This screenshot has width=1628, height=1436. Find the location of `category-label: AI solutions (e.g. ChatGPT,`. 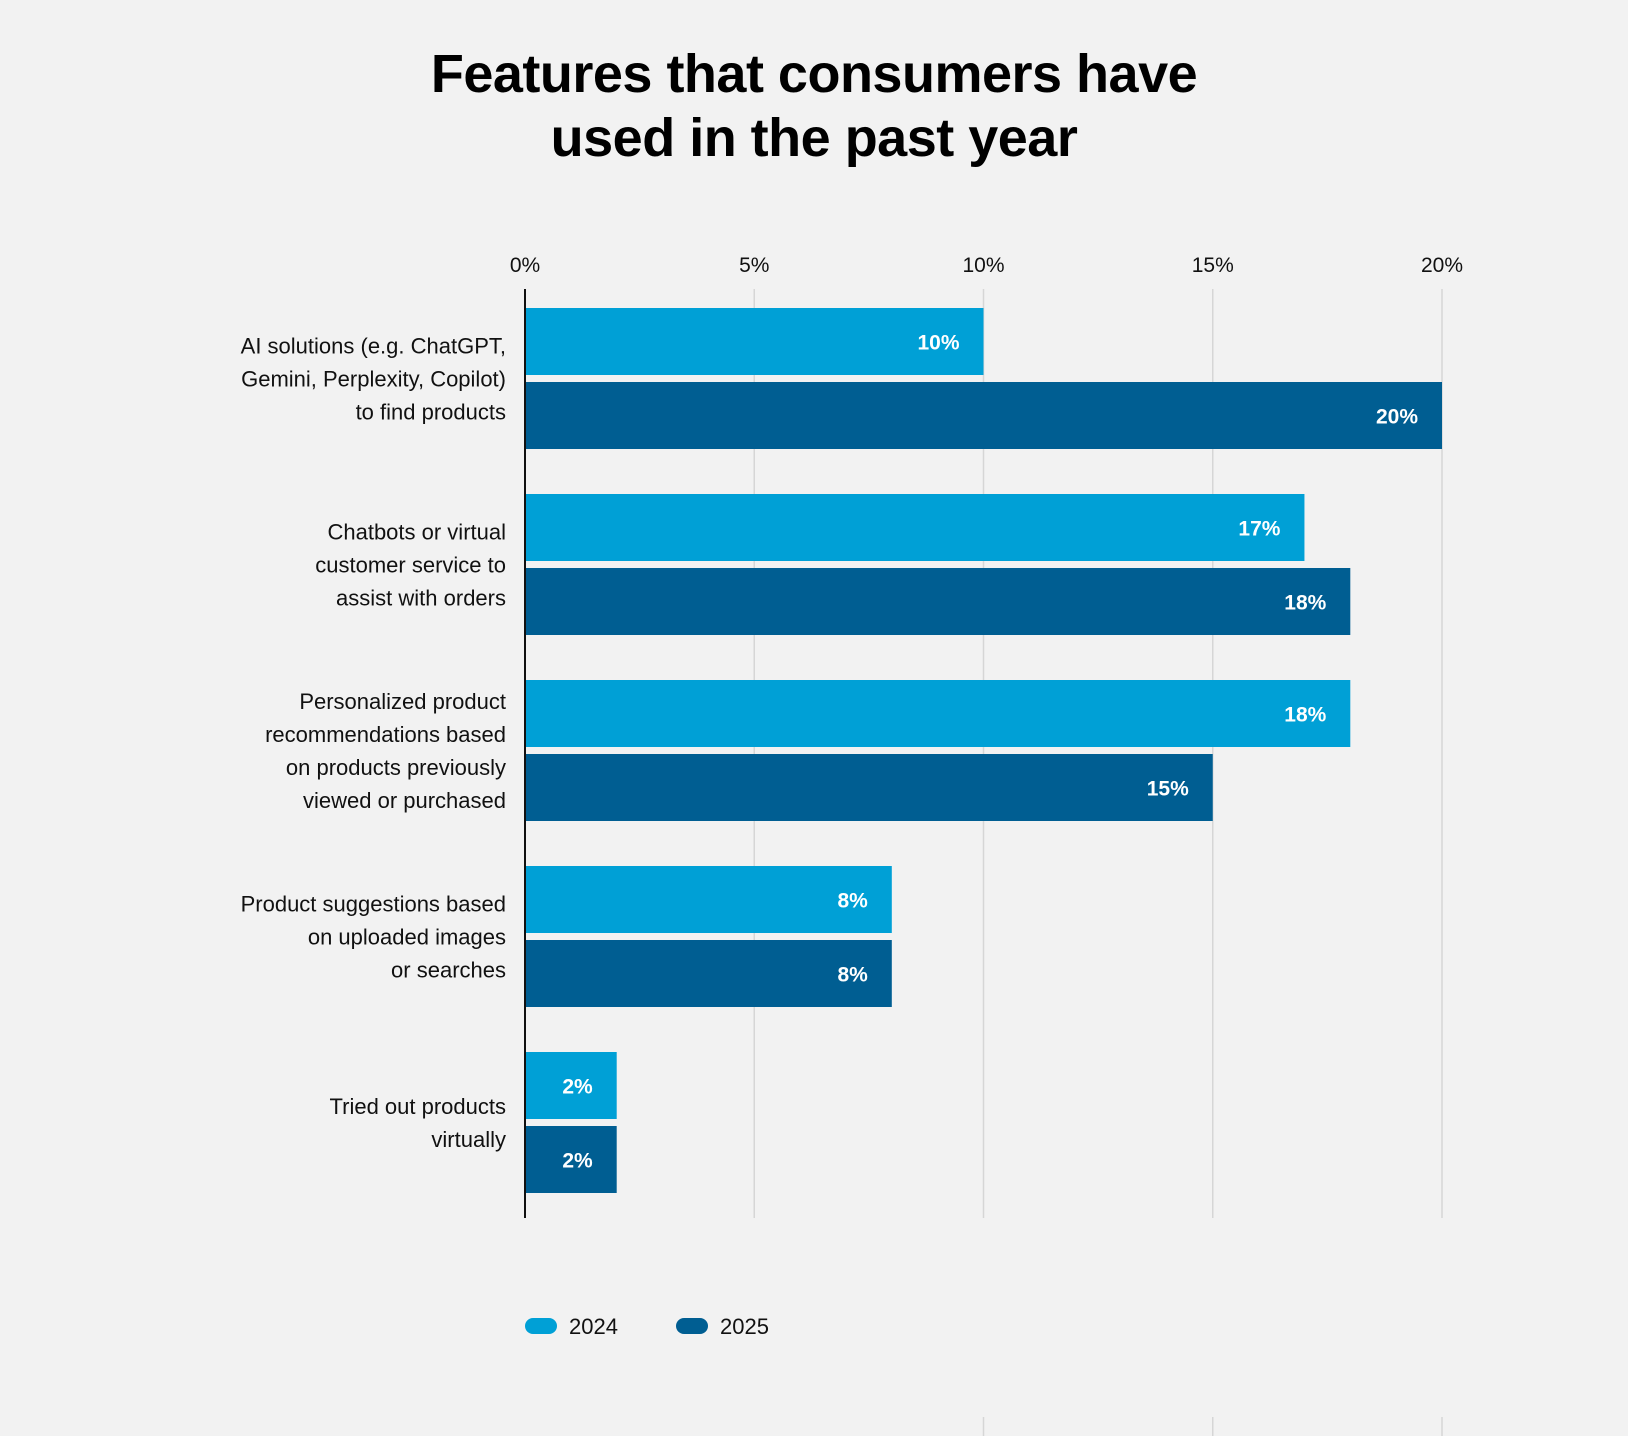

category-label: AI solutions (e.g. ChatGPT, is located at coordinates (373, 346).